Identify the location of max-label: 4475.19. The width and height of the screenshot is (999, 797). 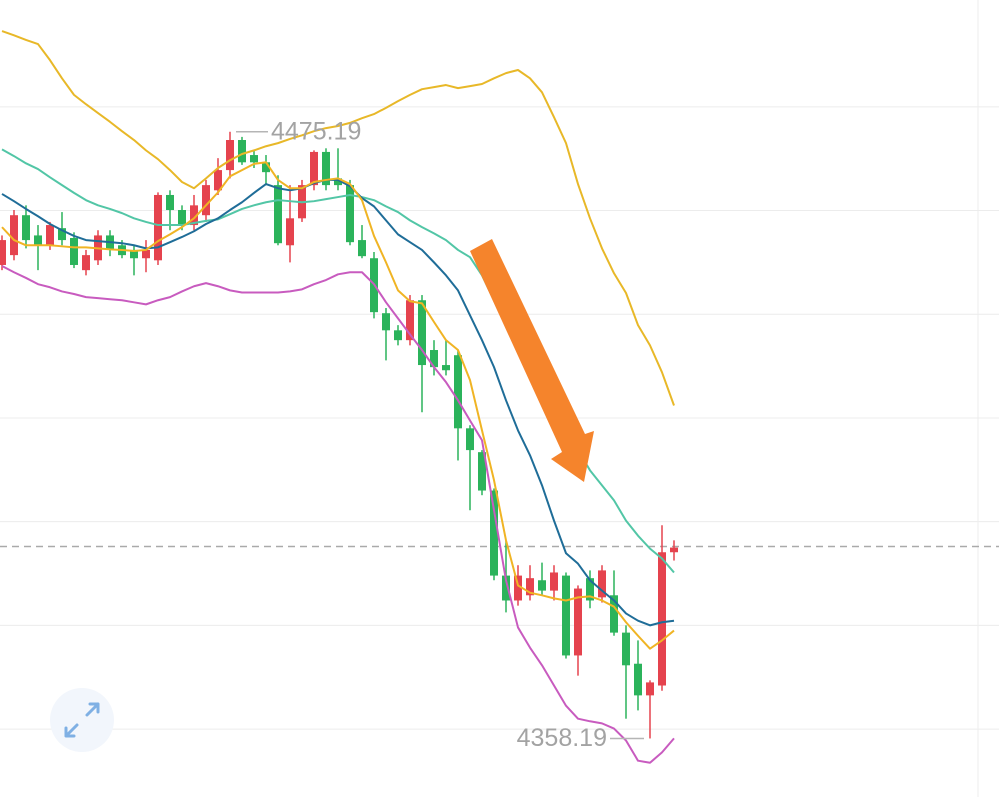
(316, 131).